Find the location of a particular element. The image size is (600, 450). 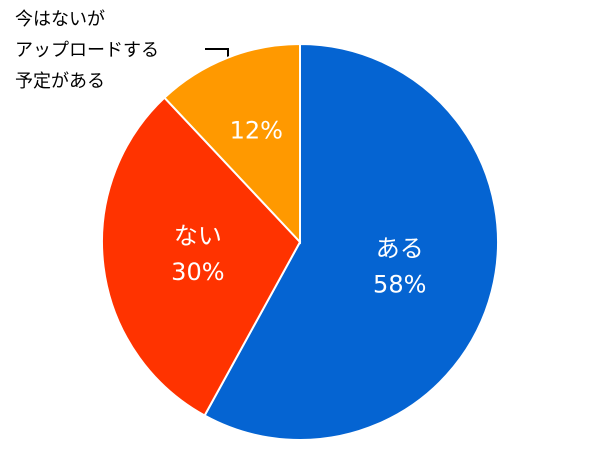

data-label: 12% is located at coordinates (256, 131).